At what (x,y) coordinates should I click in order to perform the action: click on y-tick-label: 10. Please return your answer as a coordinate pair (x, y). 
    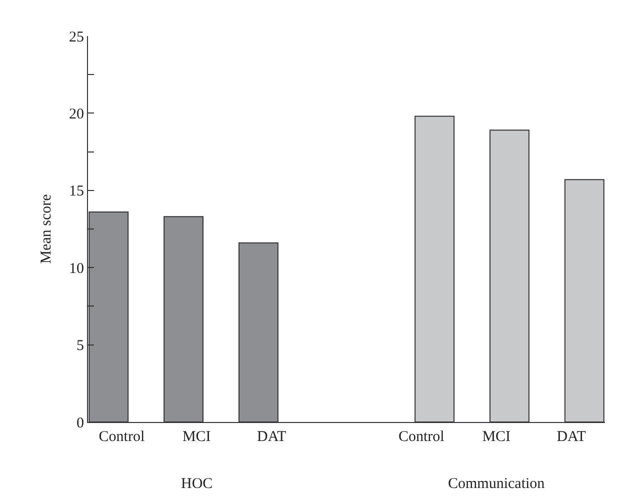
    Looking at the image, I should click on (76, 268).